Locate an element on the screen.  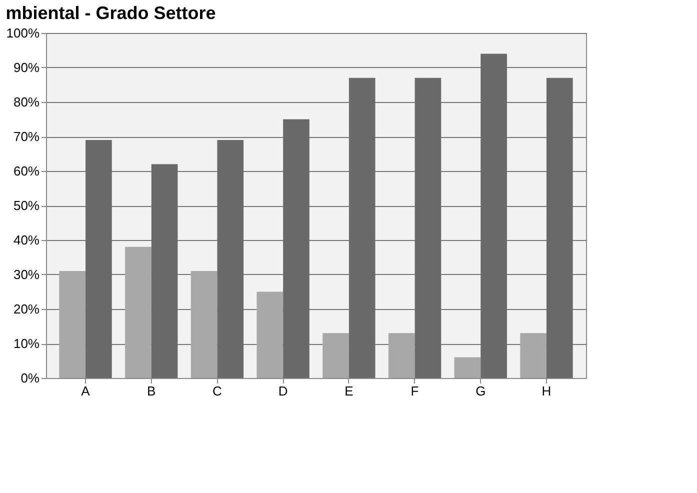
y-tick-label: 20% is located at coordinates (26, 309).